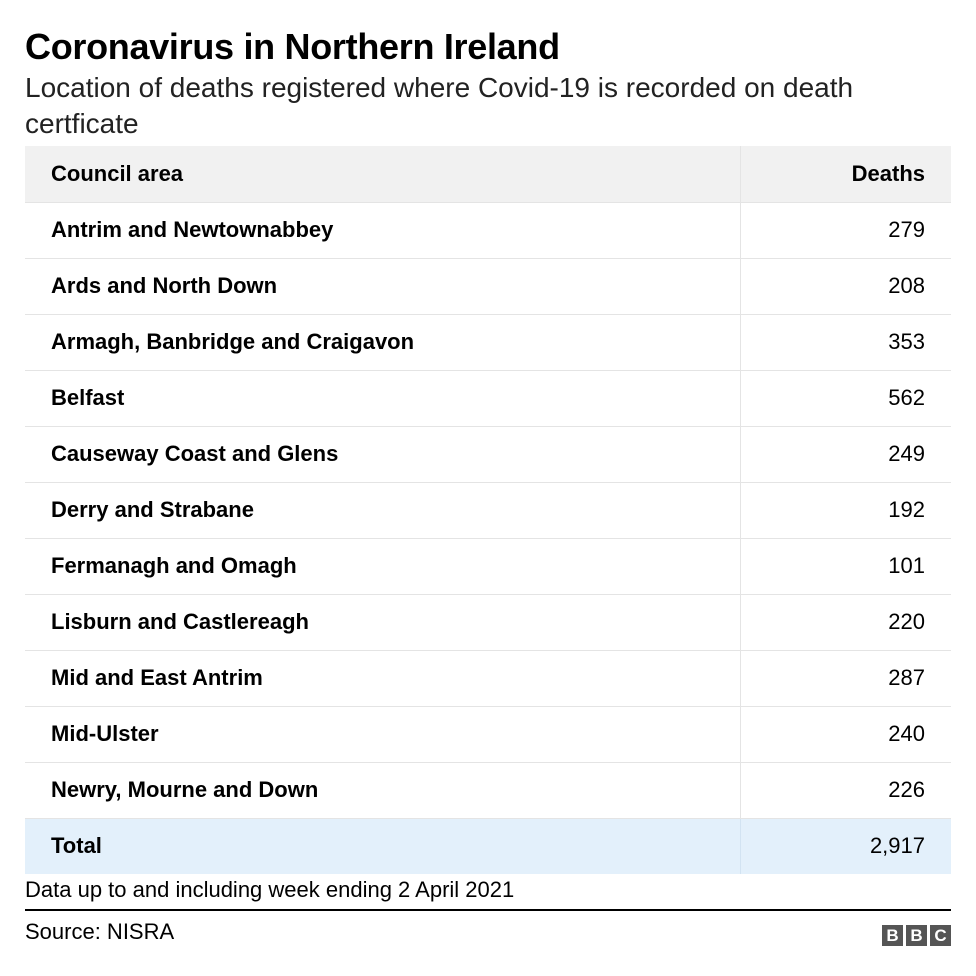  I want to click on council-area-cell: Ards and North Down, so click(383, 286).